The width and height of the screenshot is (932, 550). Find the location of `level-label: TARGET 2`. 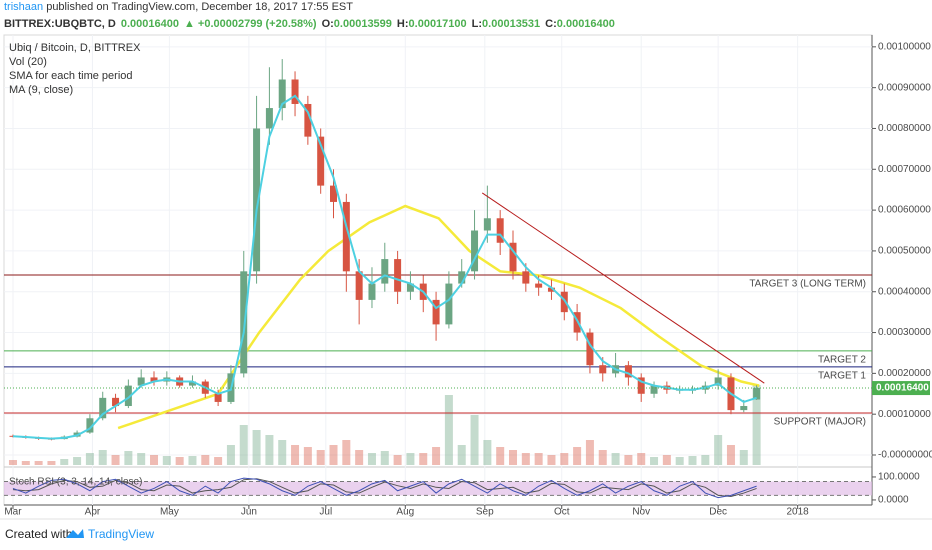

level-label: TARGET 2 is located at coordinates (842, 360).